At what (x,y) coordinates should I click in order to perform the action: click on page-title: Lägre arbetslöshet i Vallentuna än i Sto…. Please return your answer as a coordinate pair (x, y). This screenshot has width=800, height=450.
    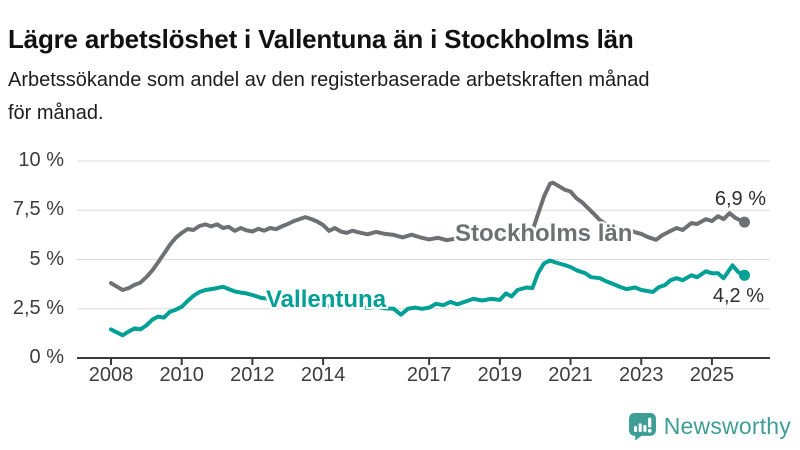
    Looking at the image, I should click on (321, 39).